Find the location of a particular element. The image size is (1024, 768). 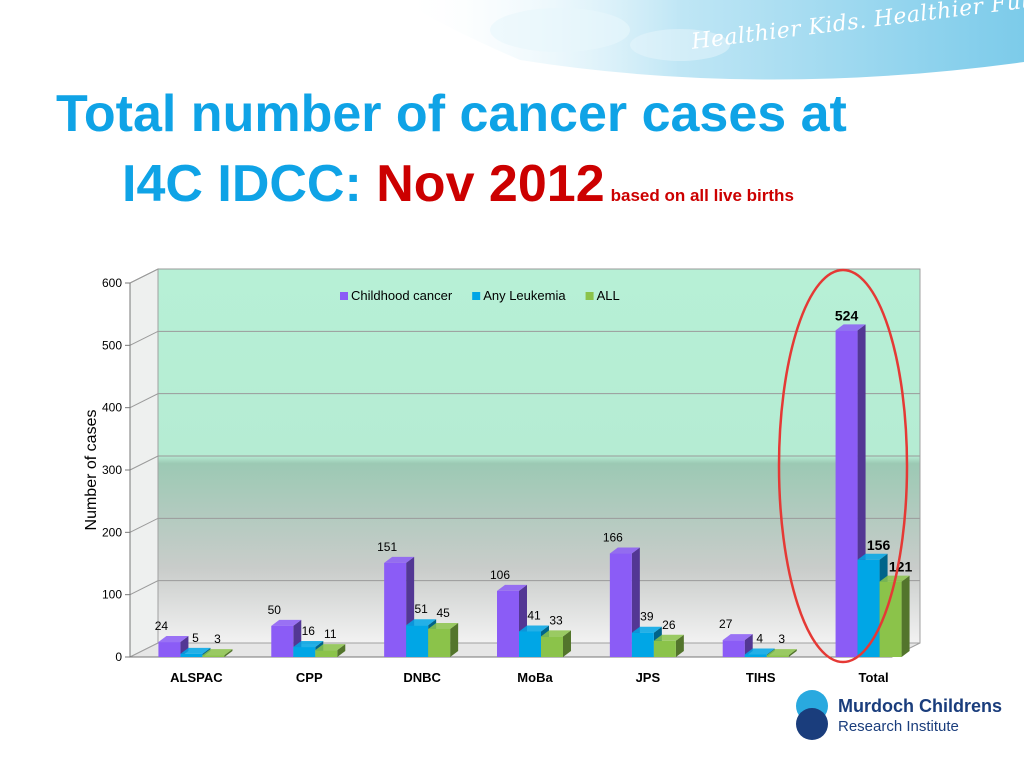

x-tick-label: Total is located at coordinates (874, 677).